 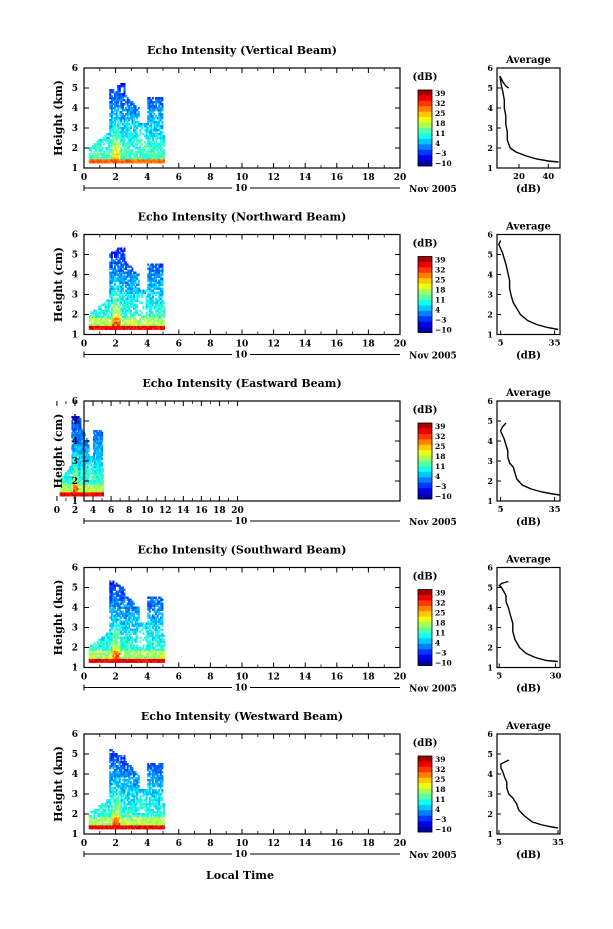 I want to click on colorbar-tick-label: 32, so click(x=440, y=436).